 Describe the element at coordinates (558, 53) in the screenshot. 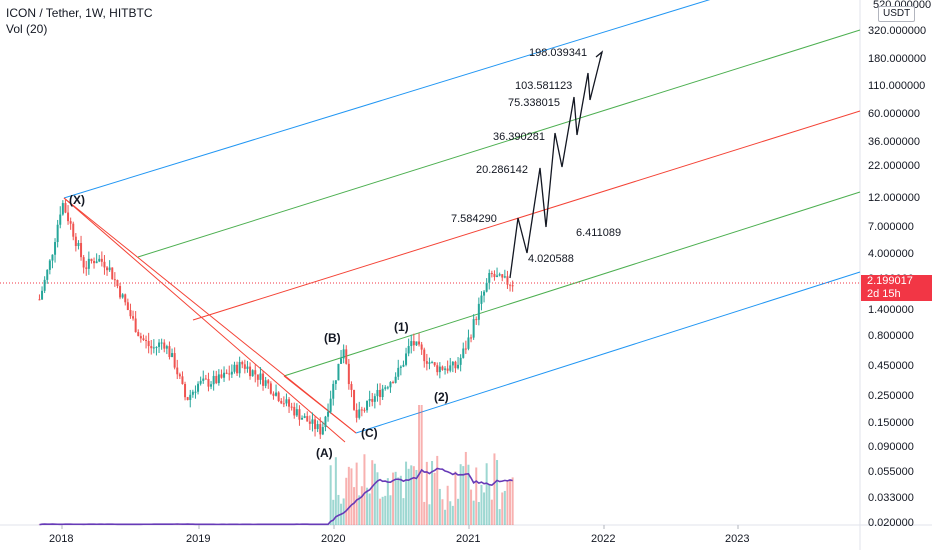

I see `projection-target-label: 198.039341` at that location.